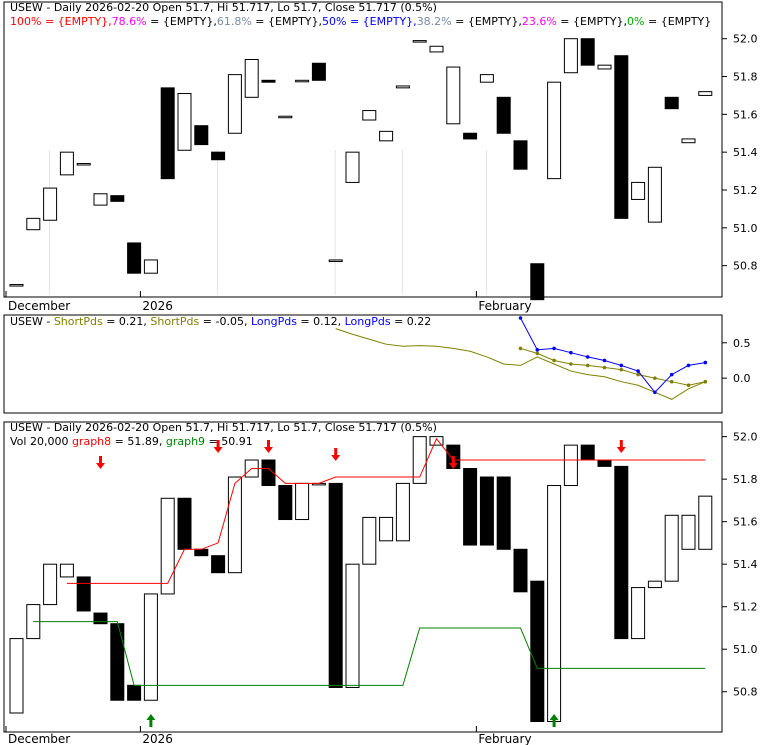  What do you see at coordinates (182, 21) in the screenshot?
I see `fib-legend-item-2: = {EMPTY},` at bounding box center [182, 21].